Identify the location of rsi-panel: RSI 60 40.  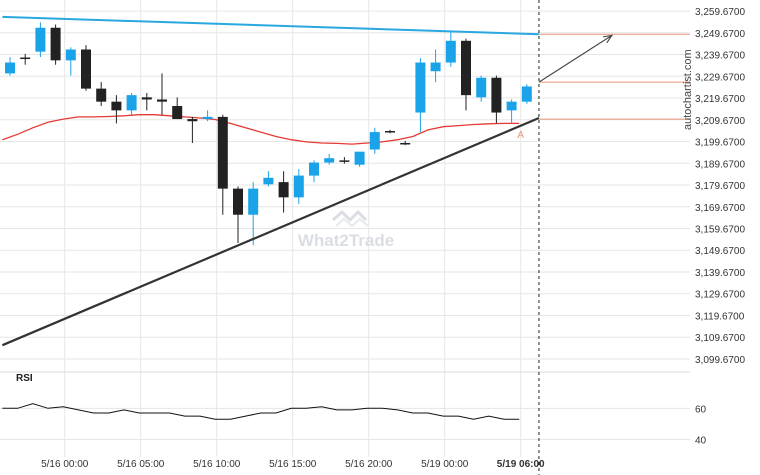
(354, 409).